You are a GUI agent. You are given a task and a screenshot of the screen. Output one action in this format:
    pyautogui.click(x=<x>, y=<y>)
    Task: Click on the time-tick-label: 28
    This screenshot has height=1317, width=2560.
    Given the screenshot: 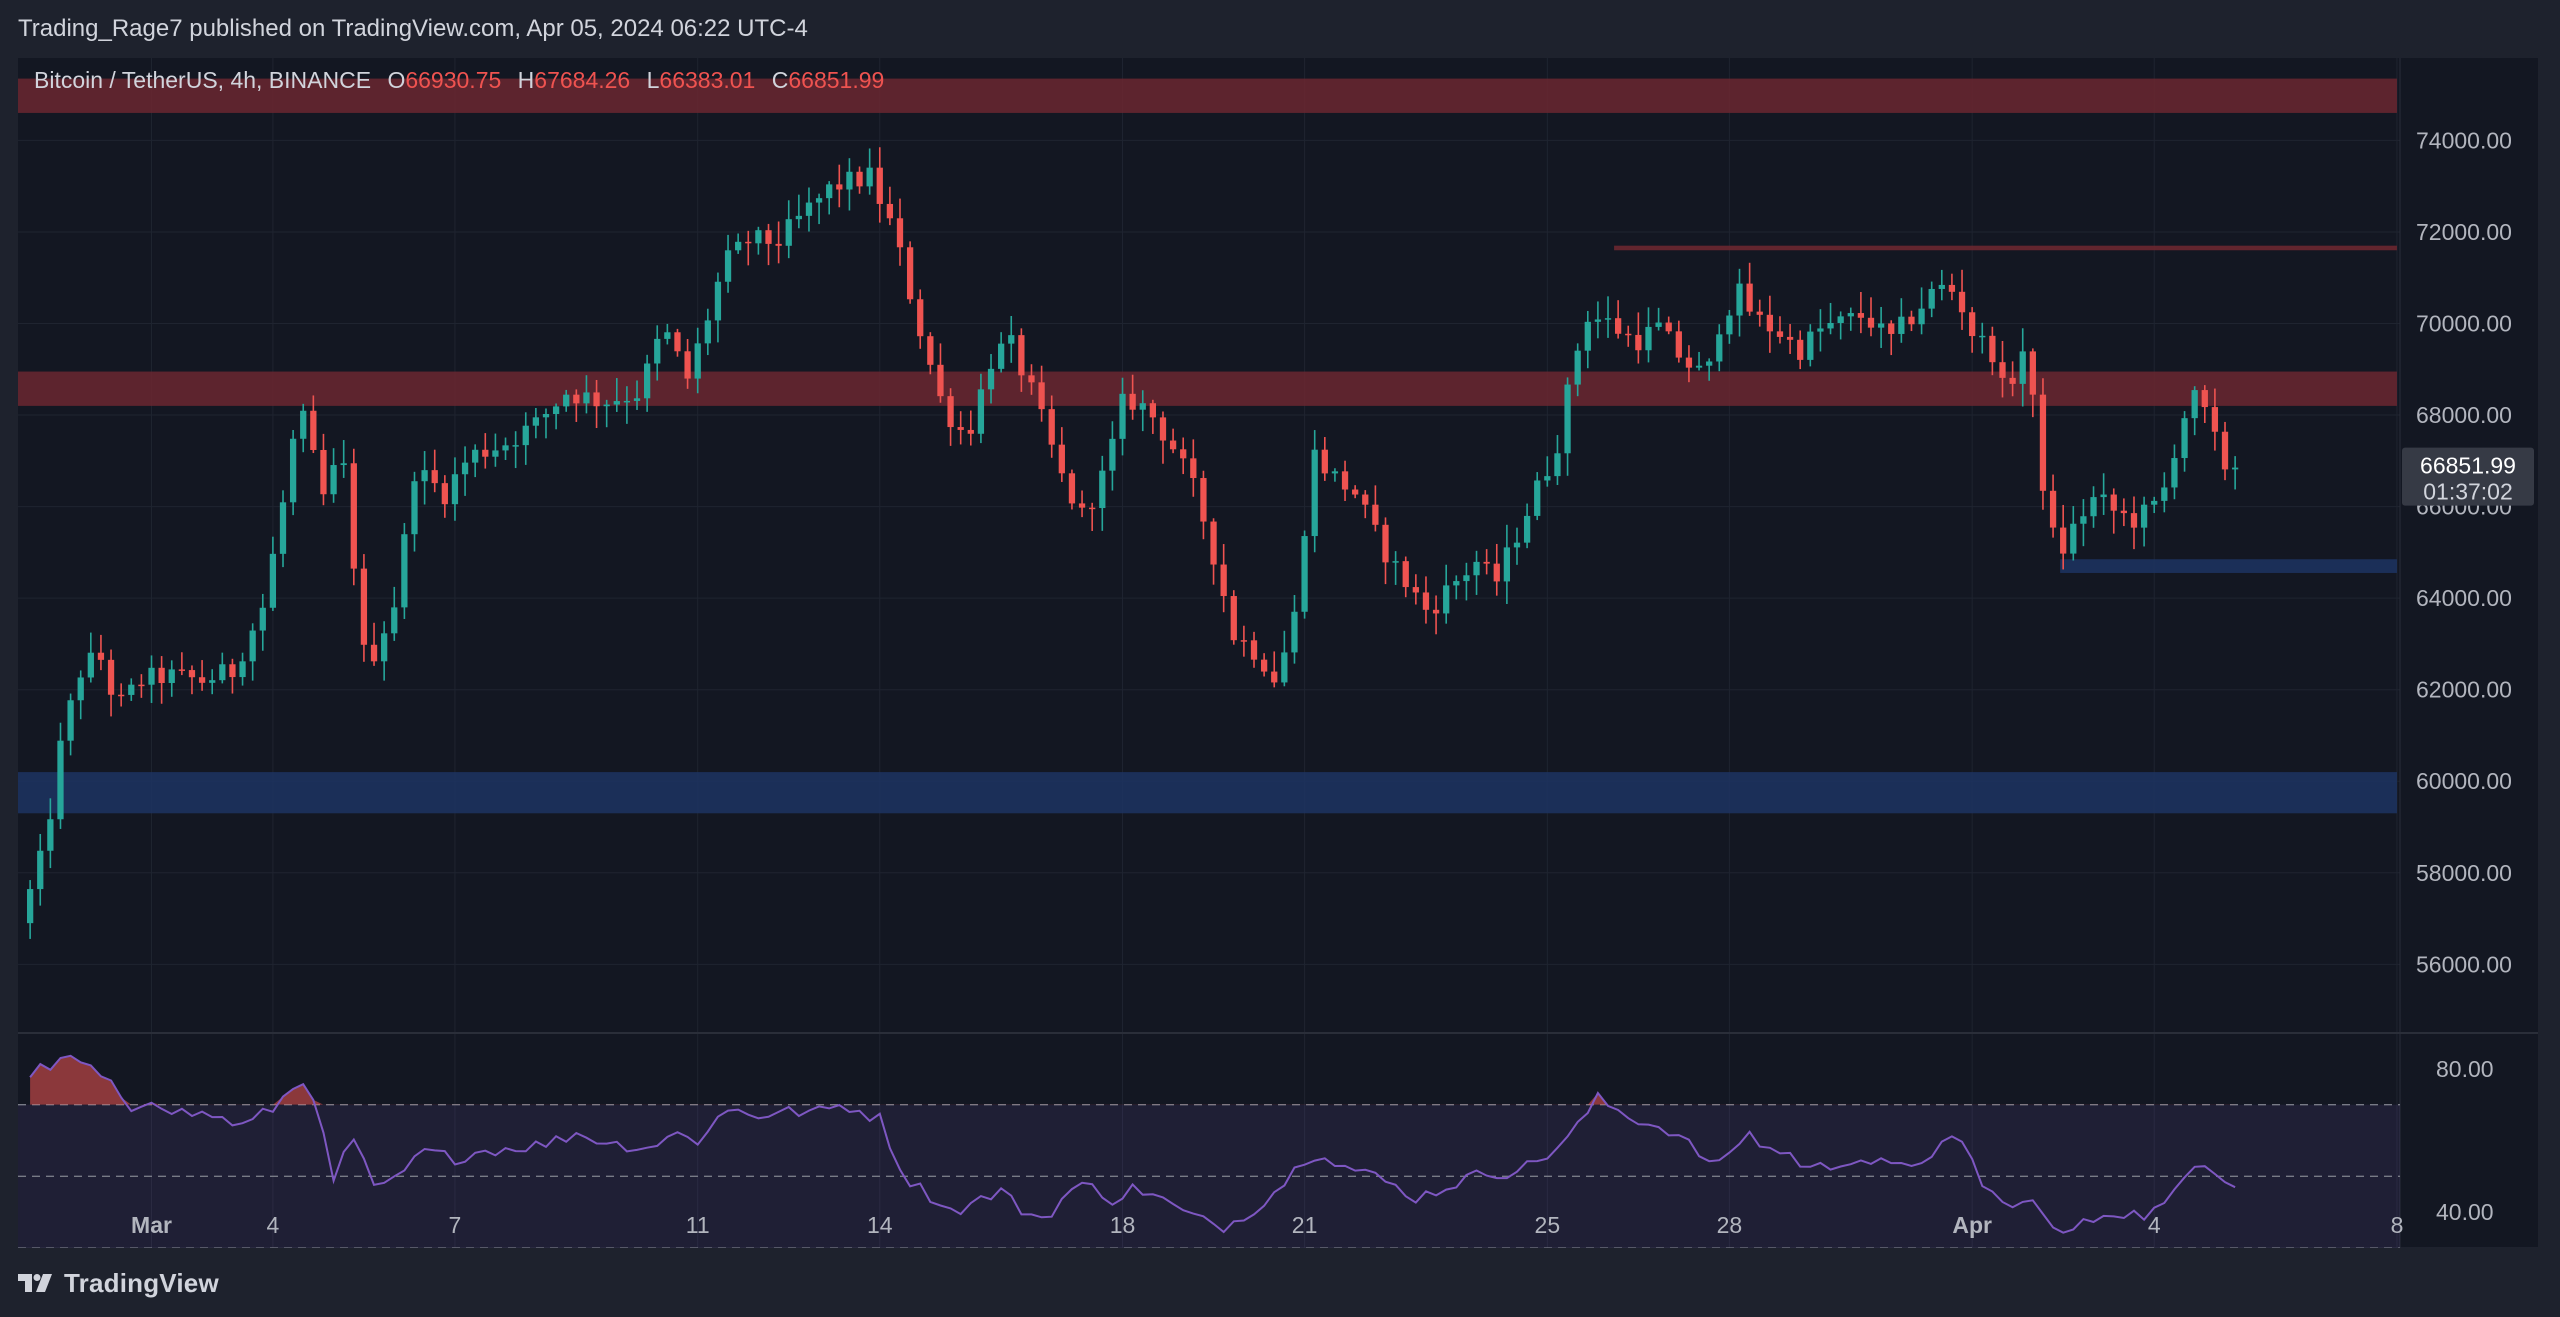 What is the action you would take?
    pyautogui.click(x=1730, y=1225)
    